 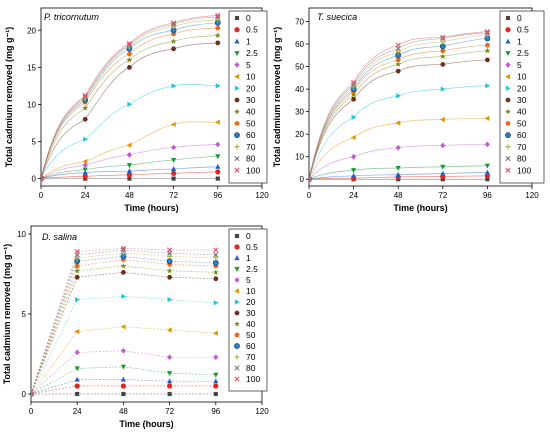 I want to click on x-tick-label: 48, so click(x=129, y=195).